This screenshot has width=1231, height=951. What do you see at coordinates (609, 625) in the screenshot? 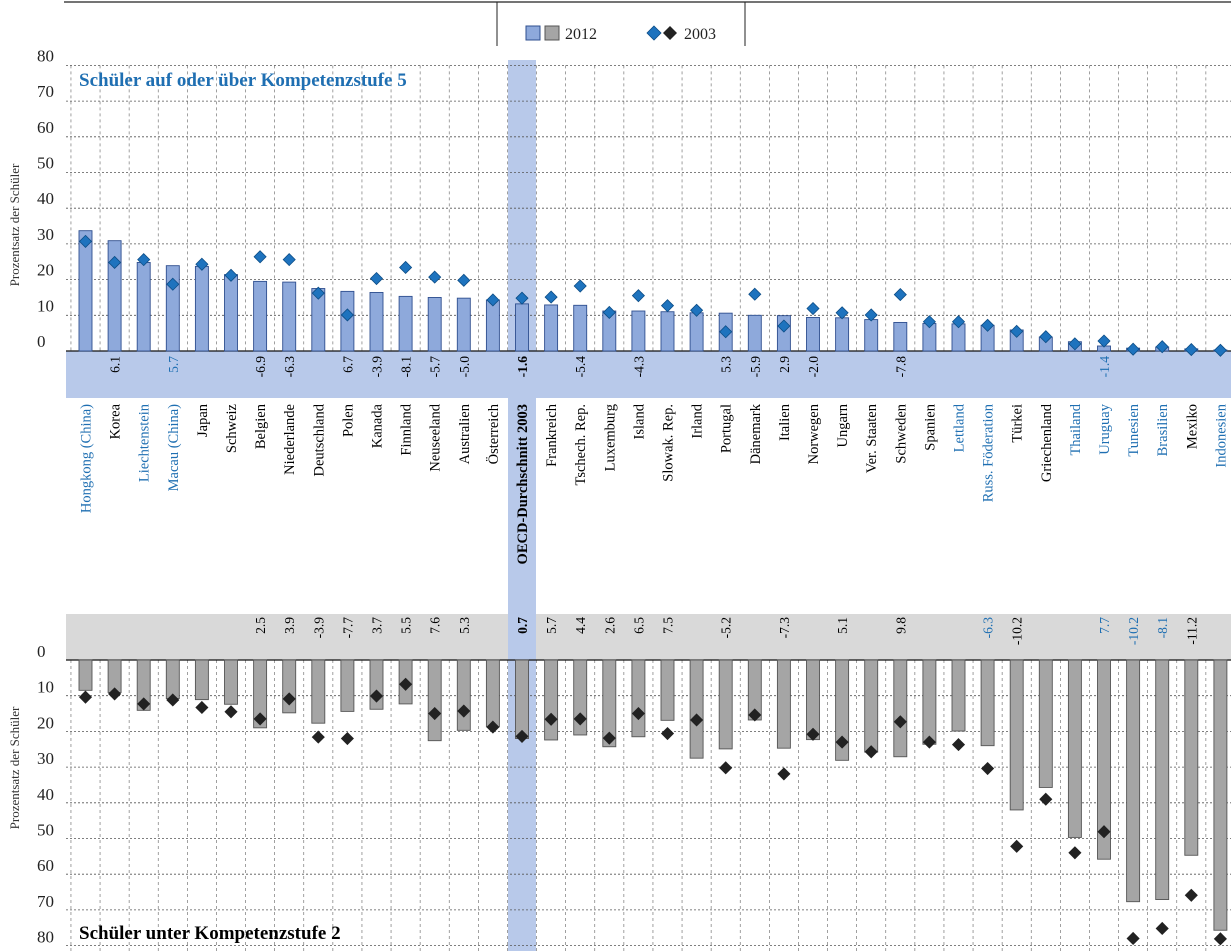
I see `bottom-change-label: 2.6` at bounding box center [609, 625].